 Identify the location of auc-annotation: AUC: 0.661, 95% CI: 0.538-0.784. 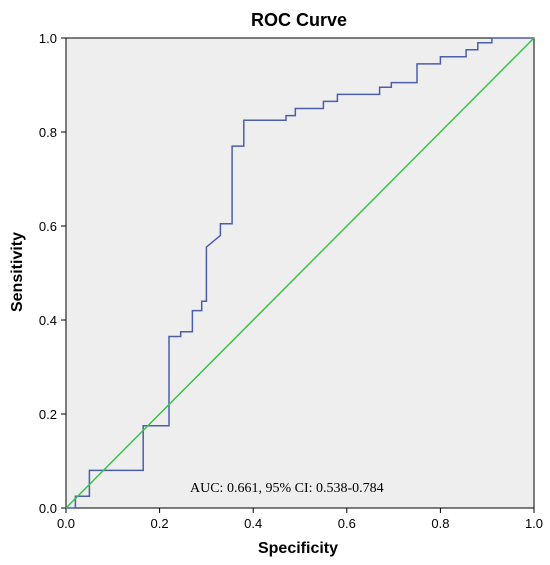
(287, 488).